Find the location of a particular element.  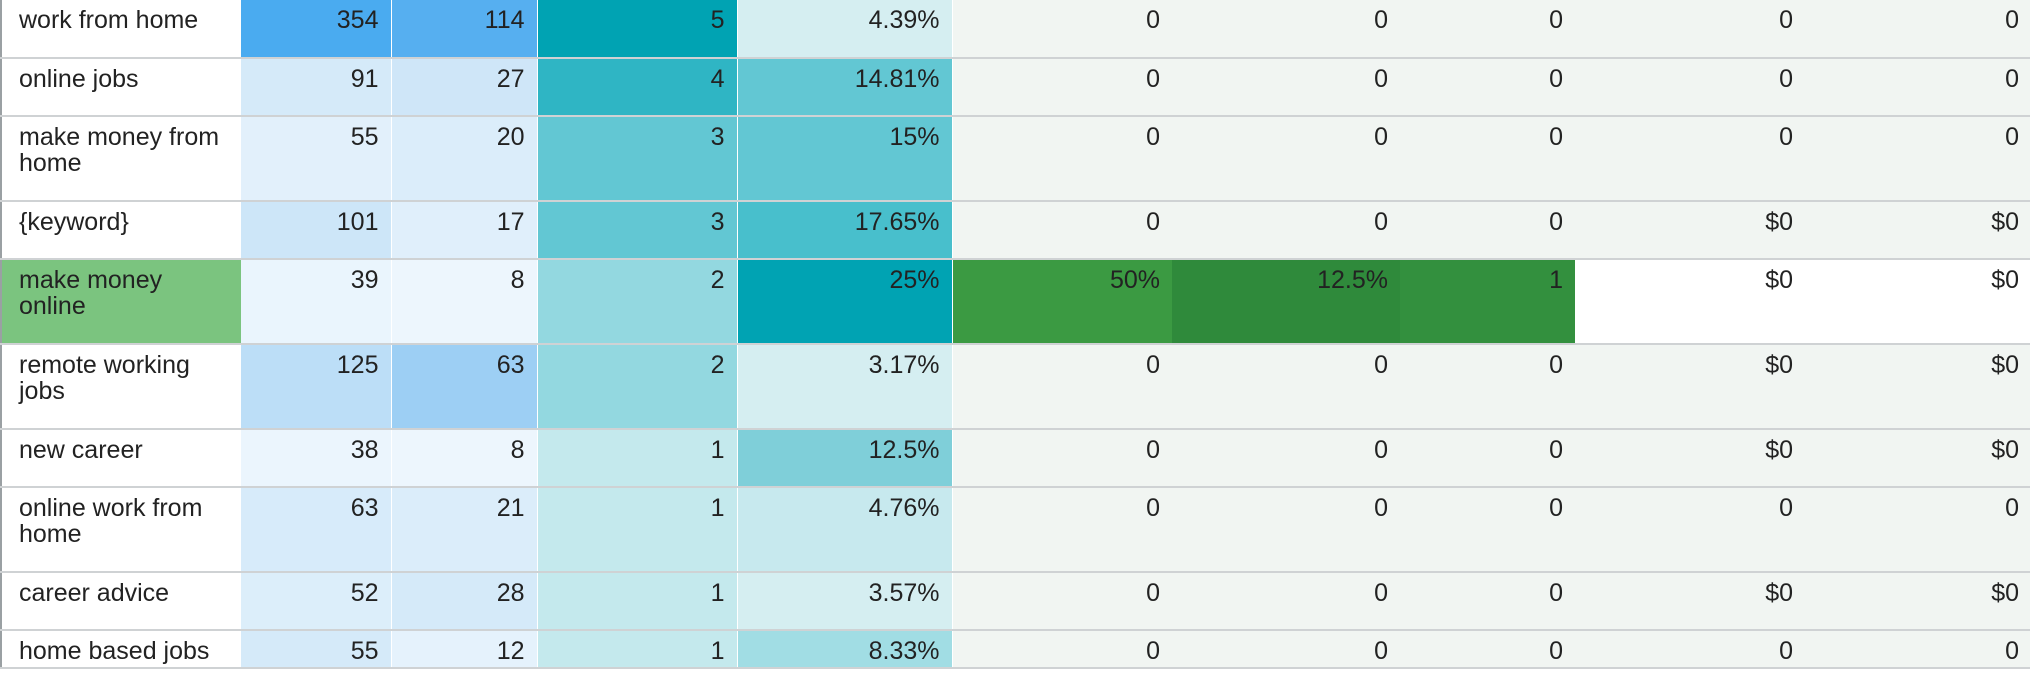

rate-cell: 8.33% is located at coordinates (845, 649).